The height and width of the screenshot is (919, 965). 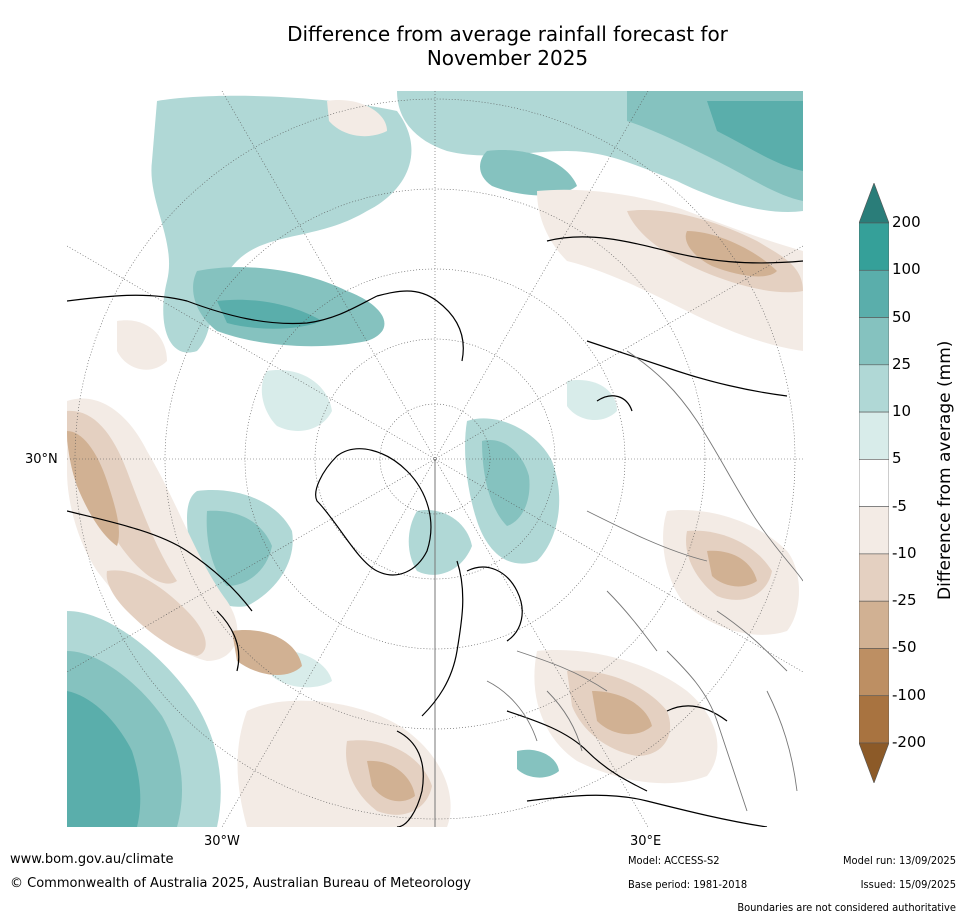 What do you see at coordinates (41, 459) in the screenshot?
I see `latitude-label-30n: 30°N` at bounding box center [41, 459].